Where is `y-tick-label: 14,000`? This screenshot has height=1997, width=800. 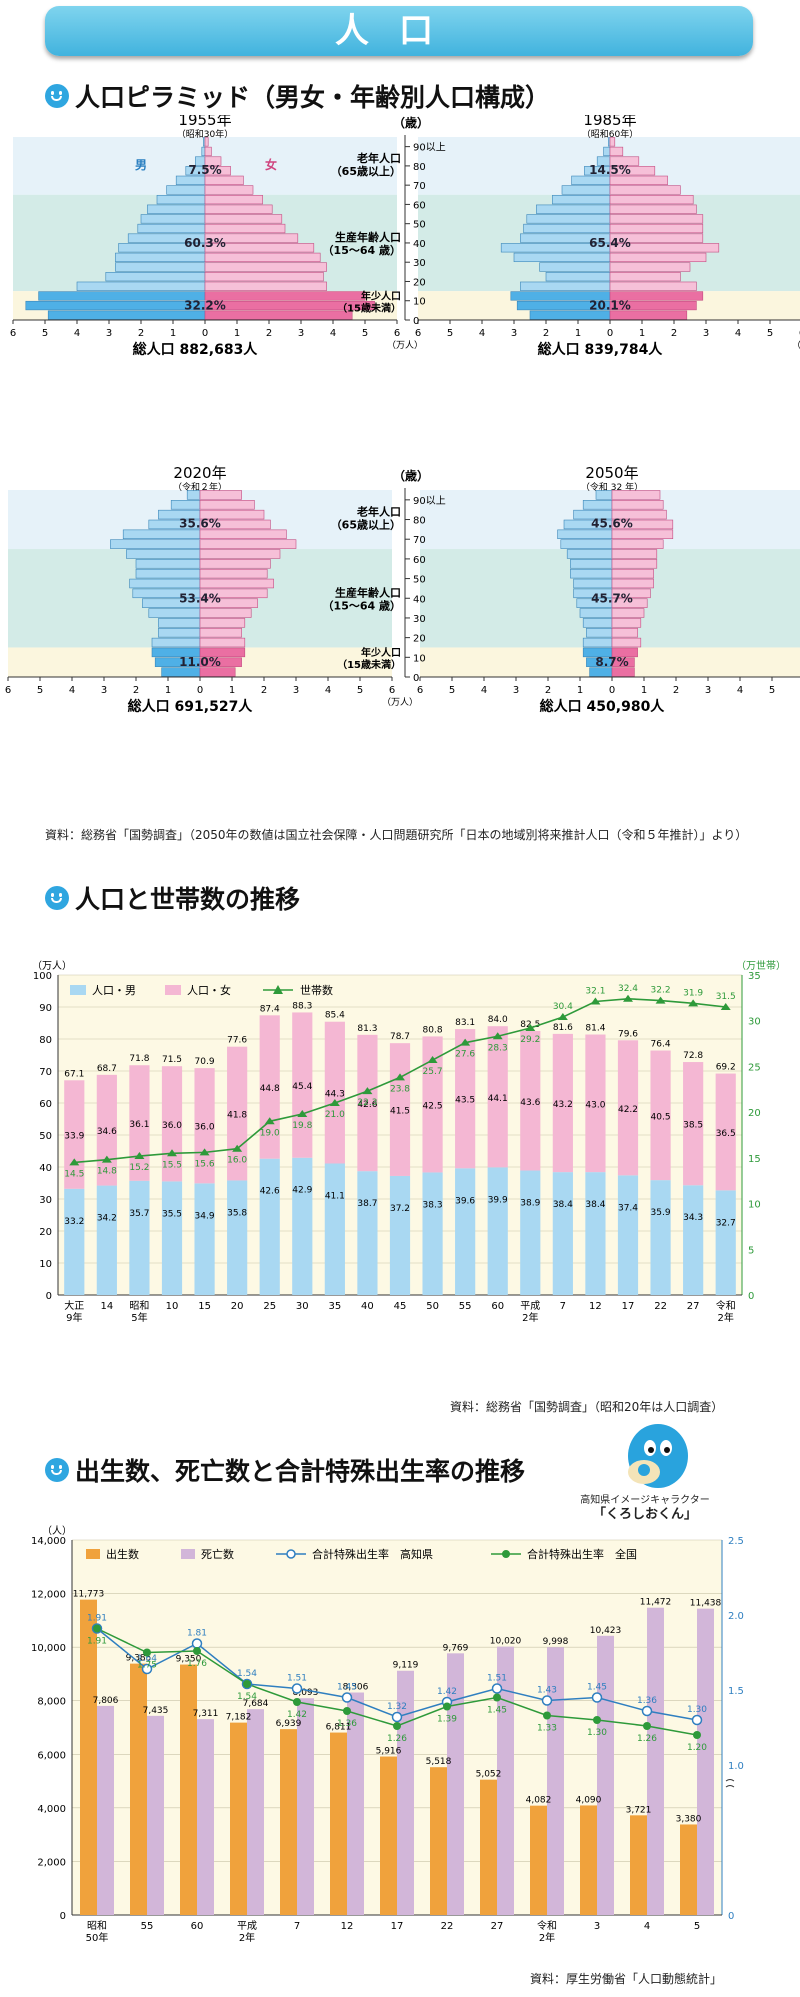 y-tick-label: 14,000 is located at coordinates (48, 1541).